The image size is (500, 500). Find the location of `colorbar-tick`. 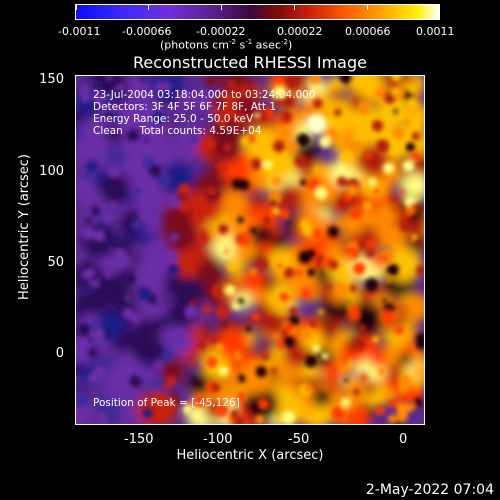

colorbar-tick is located at coordinates (148, 7).